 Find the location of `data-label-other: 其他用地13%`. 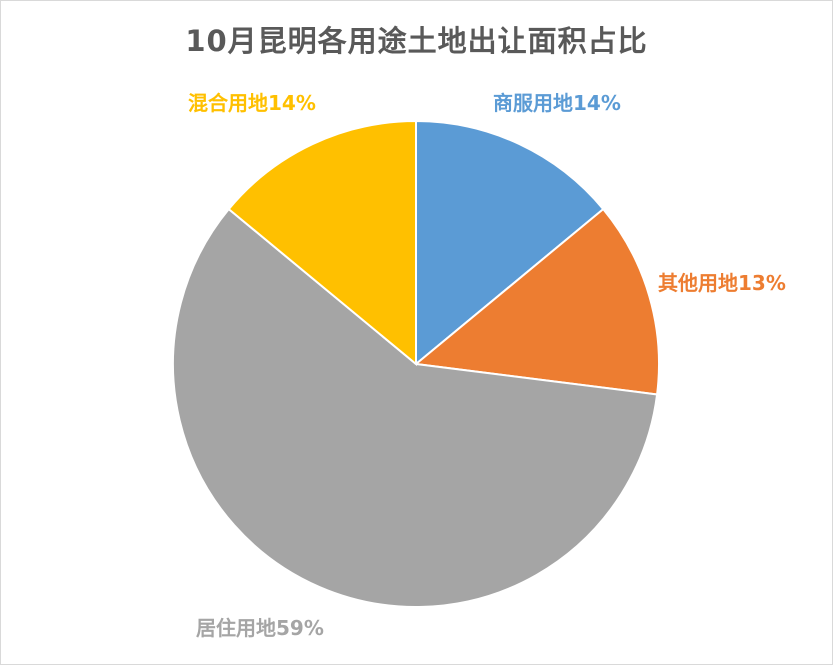

data-label-other: 其他用地13% is located at coordinates (722, 283).